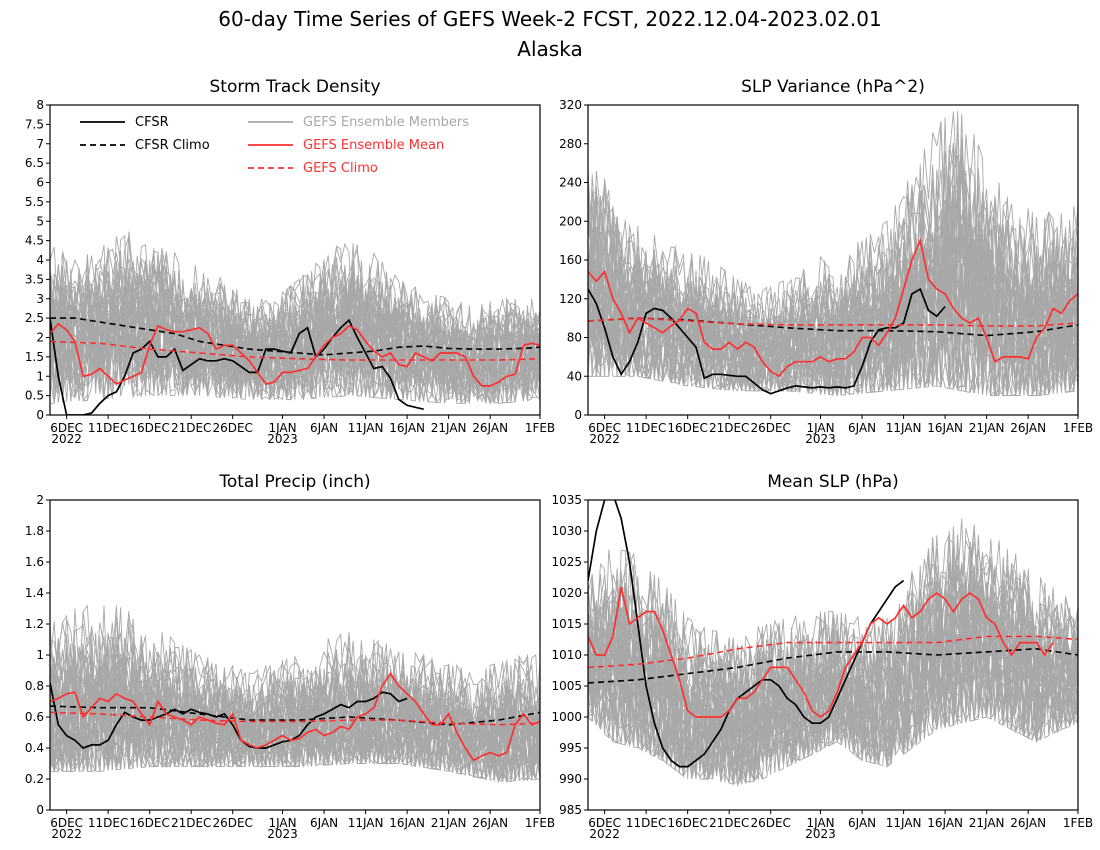 The height and width of the screenshot is (850, 1100). What do you see at coordinates (566, 531) in the screenshot?
I see `y-tick-label: 1030` at bounding box center [566, 531].